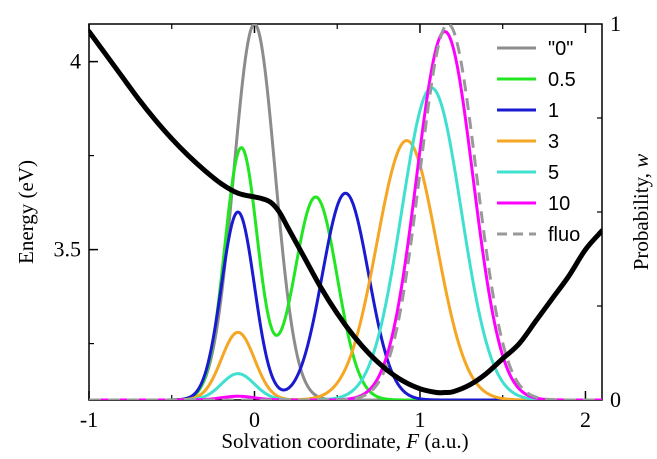  I want to click on x-tick-label: -1, so click(89, 419).